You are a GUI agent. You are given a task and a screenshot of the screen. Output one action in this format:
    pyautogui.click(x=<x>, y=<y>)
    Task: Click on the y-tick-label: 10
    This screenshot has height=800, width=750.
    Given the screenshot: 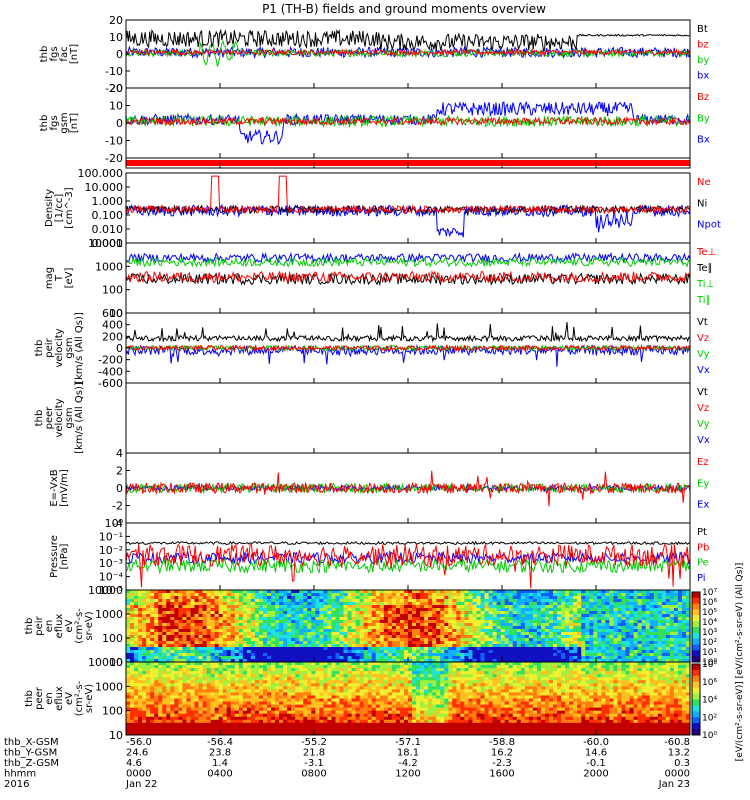 What is the action you would take?
    pyautogui.click(x=116, y=106)
    